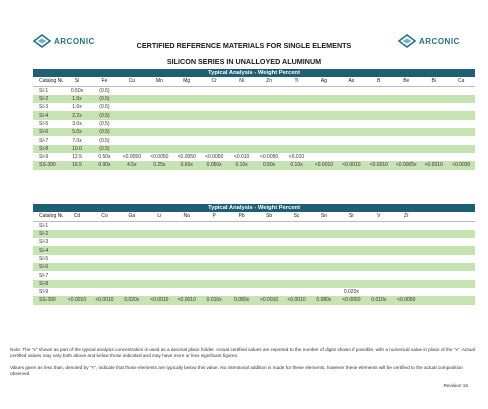 This screenshot has width=488, height=409. What do you see at coordinates (48, 283) in the screenshot?
I see `catalog-number-cell: SI-8` at bounding box center [48, 283].